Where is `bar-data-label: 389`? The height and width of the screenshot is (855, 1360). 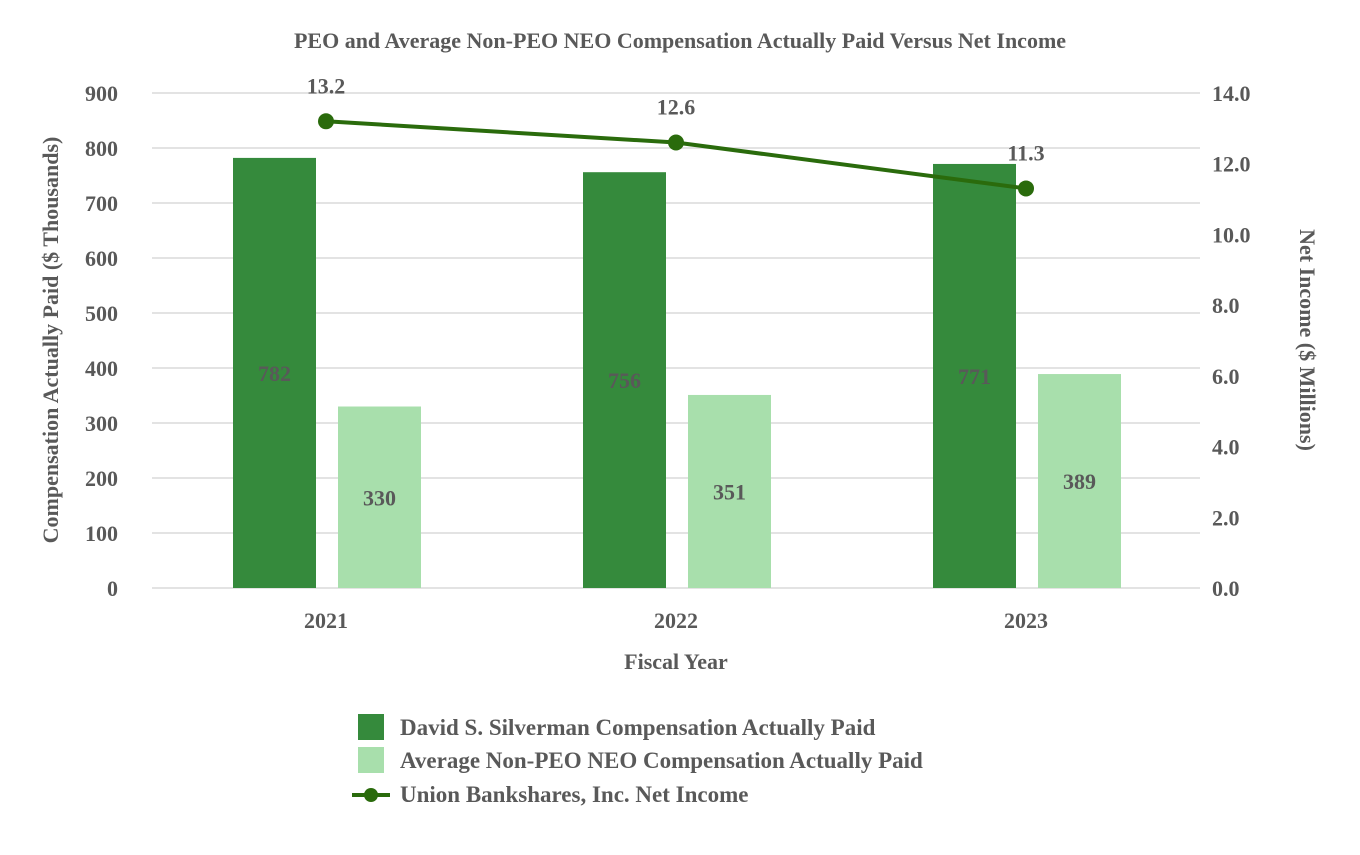 bar-data-label: 389 is located at coordinates (1079, 481).